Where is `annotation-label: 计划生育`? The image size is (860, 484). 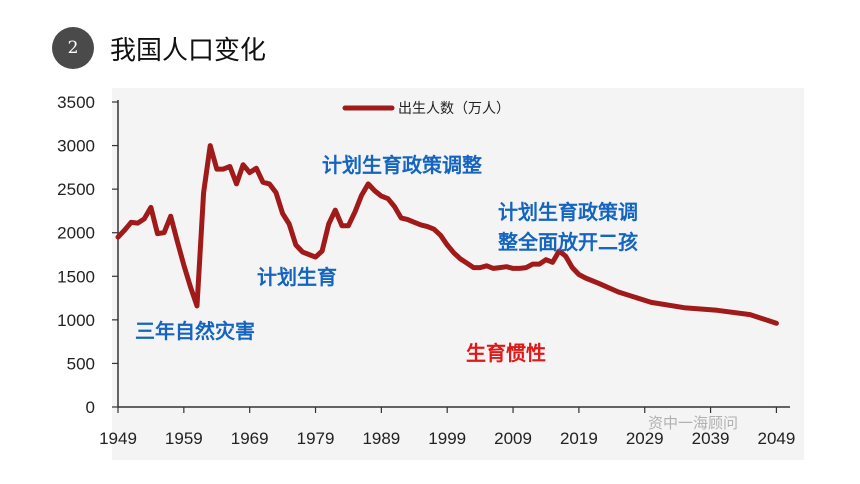
annotation-label: 计划生育 is located at coordinates (297, 277).